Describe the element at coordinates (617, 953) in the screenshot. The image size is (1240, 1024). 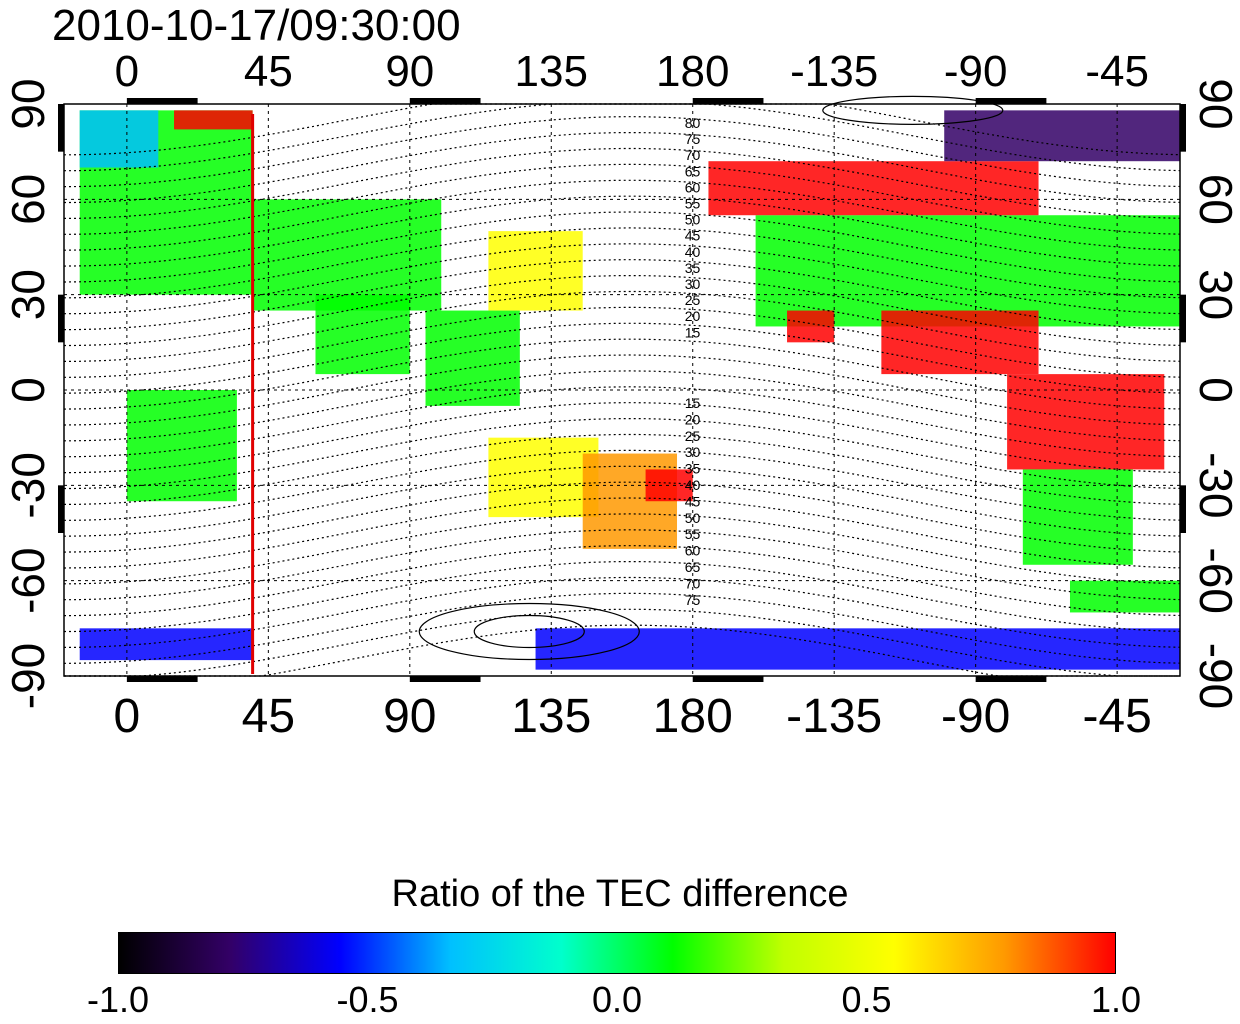
I see `colorbar` at that location.